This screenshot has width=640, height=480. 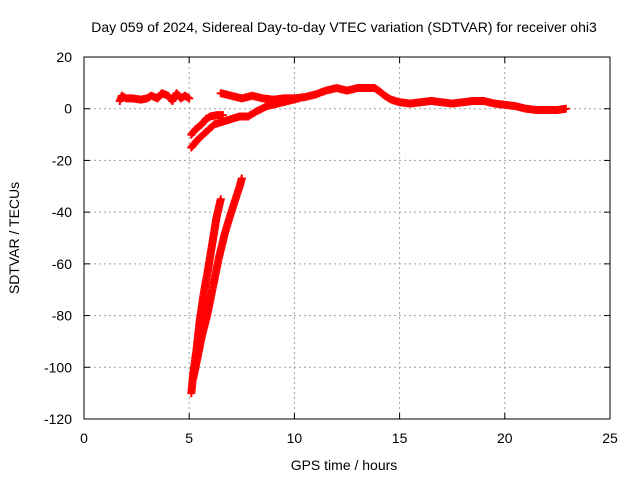 I want to click on x-tick-label: 15, so click(x=400, y=438).